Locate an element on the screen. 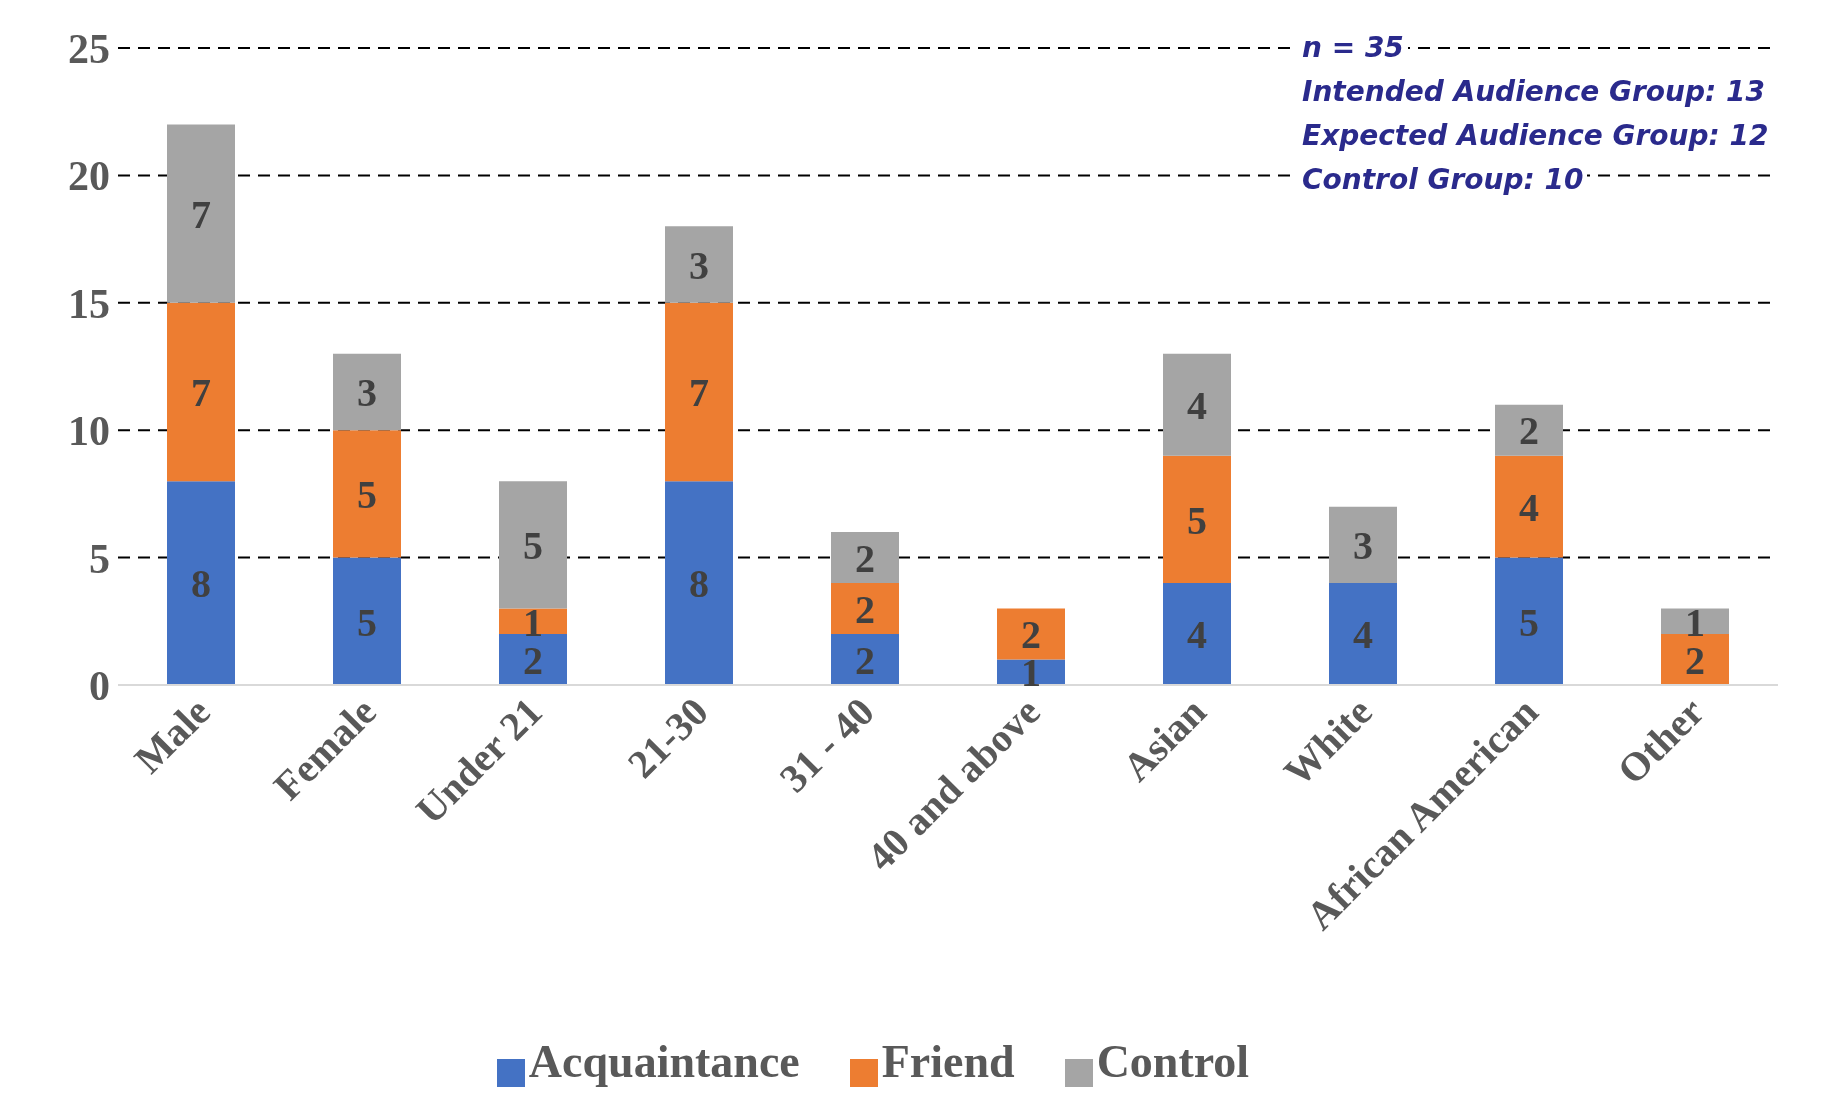 The height and width of the screenshot is (1112, 1829). y-tick-label: 0 is located at coordinates (99, 685).